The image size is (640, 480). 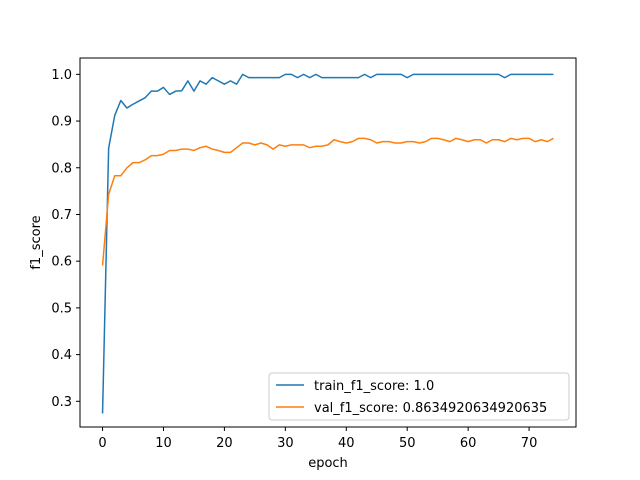 What do you see at coordinates (61, 308) in the screenshot?
I see `y-tick-label: 0.5` at bounding box center [61, 308].